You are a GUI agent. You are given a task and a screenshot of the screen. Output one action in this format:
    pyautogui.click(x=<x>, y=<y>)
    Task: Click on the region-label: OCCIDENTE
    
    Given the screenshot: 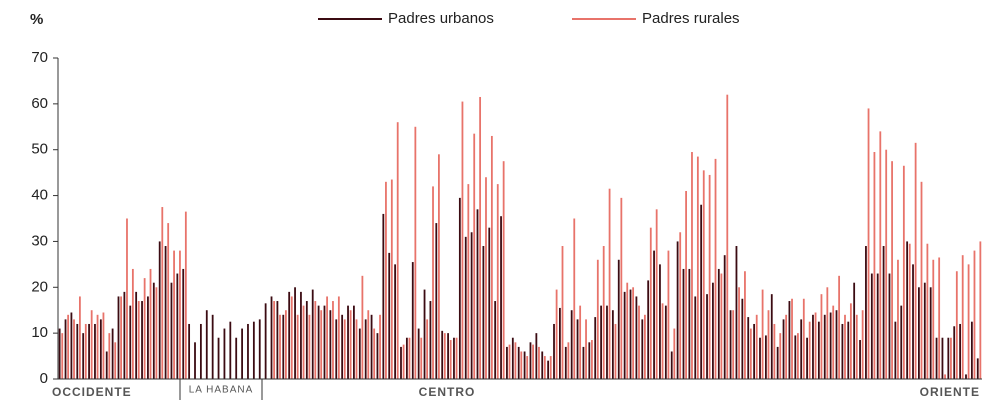 What is the action you would take?
    pyautogui.click(x=92, y=392)
    